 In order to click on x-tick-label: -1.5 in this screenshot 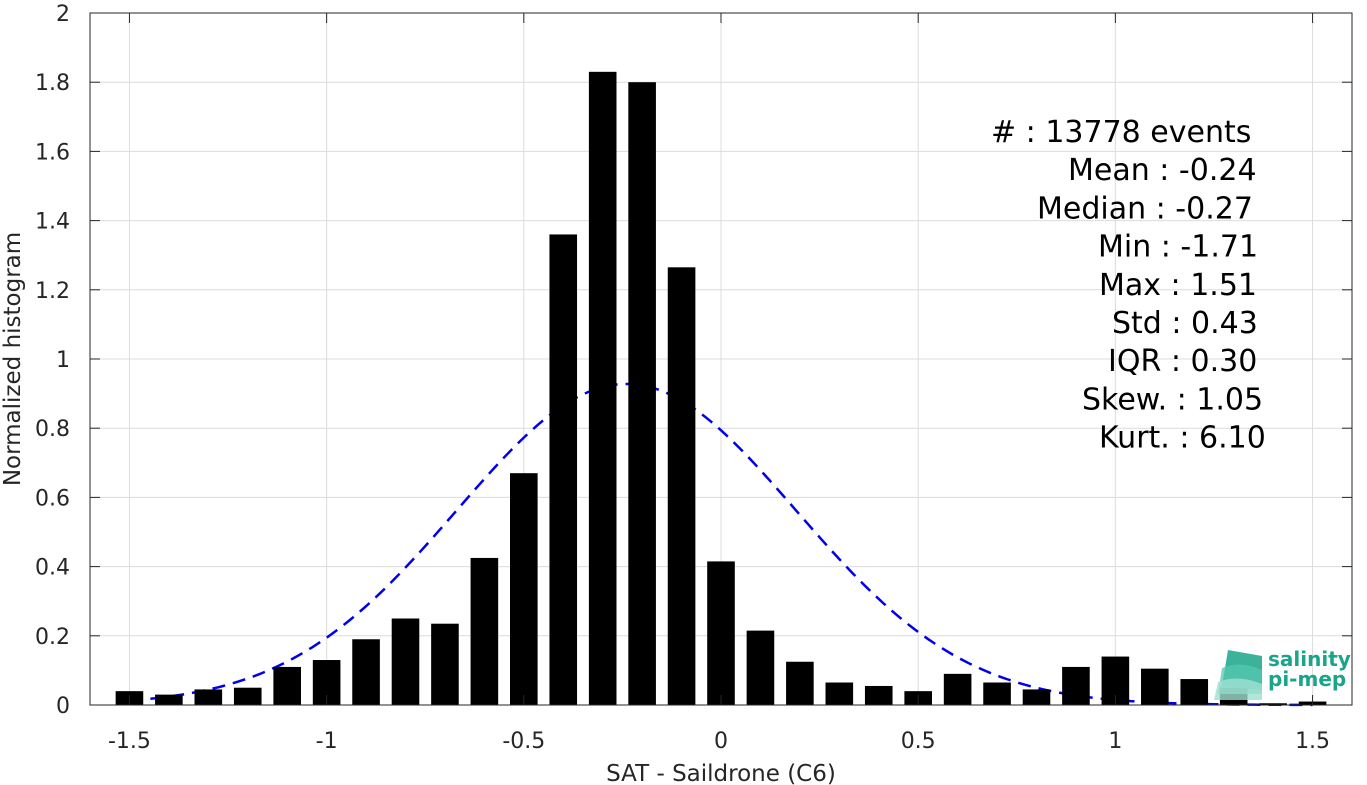, I will do `click(129, 741)`.